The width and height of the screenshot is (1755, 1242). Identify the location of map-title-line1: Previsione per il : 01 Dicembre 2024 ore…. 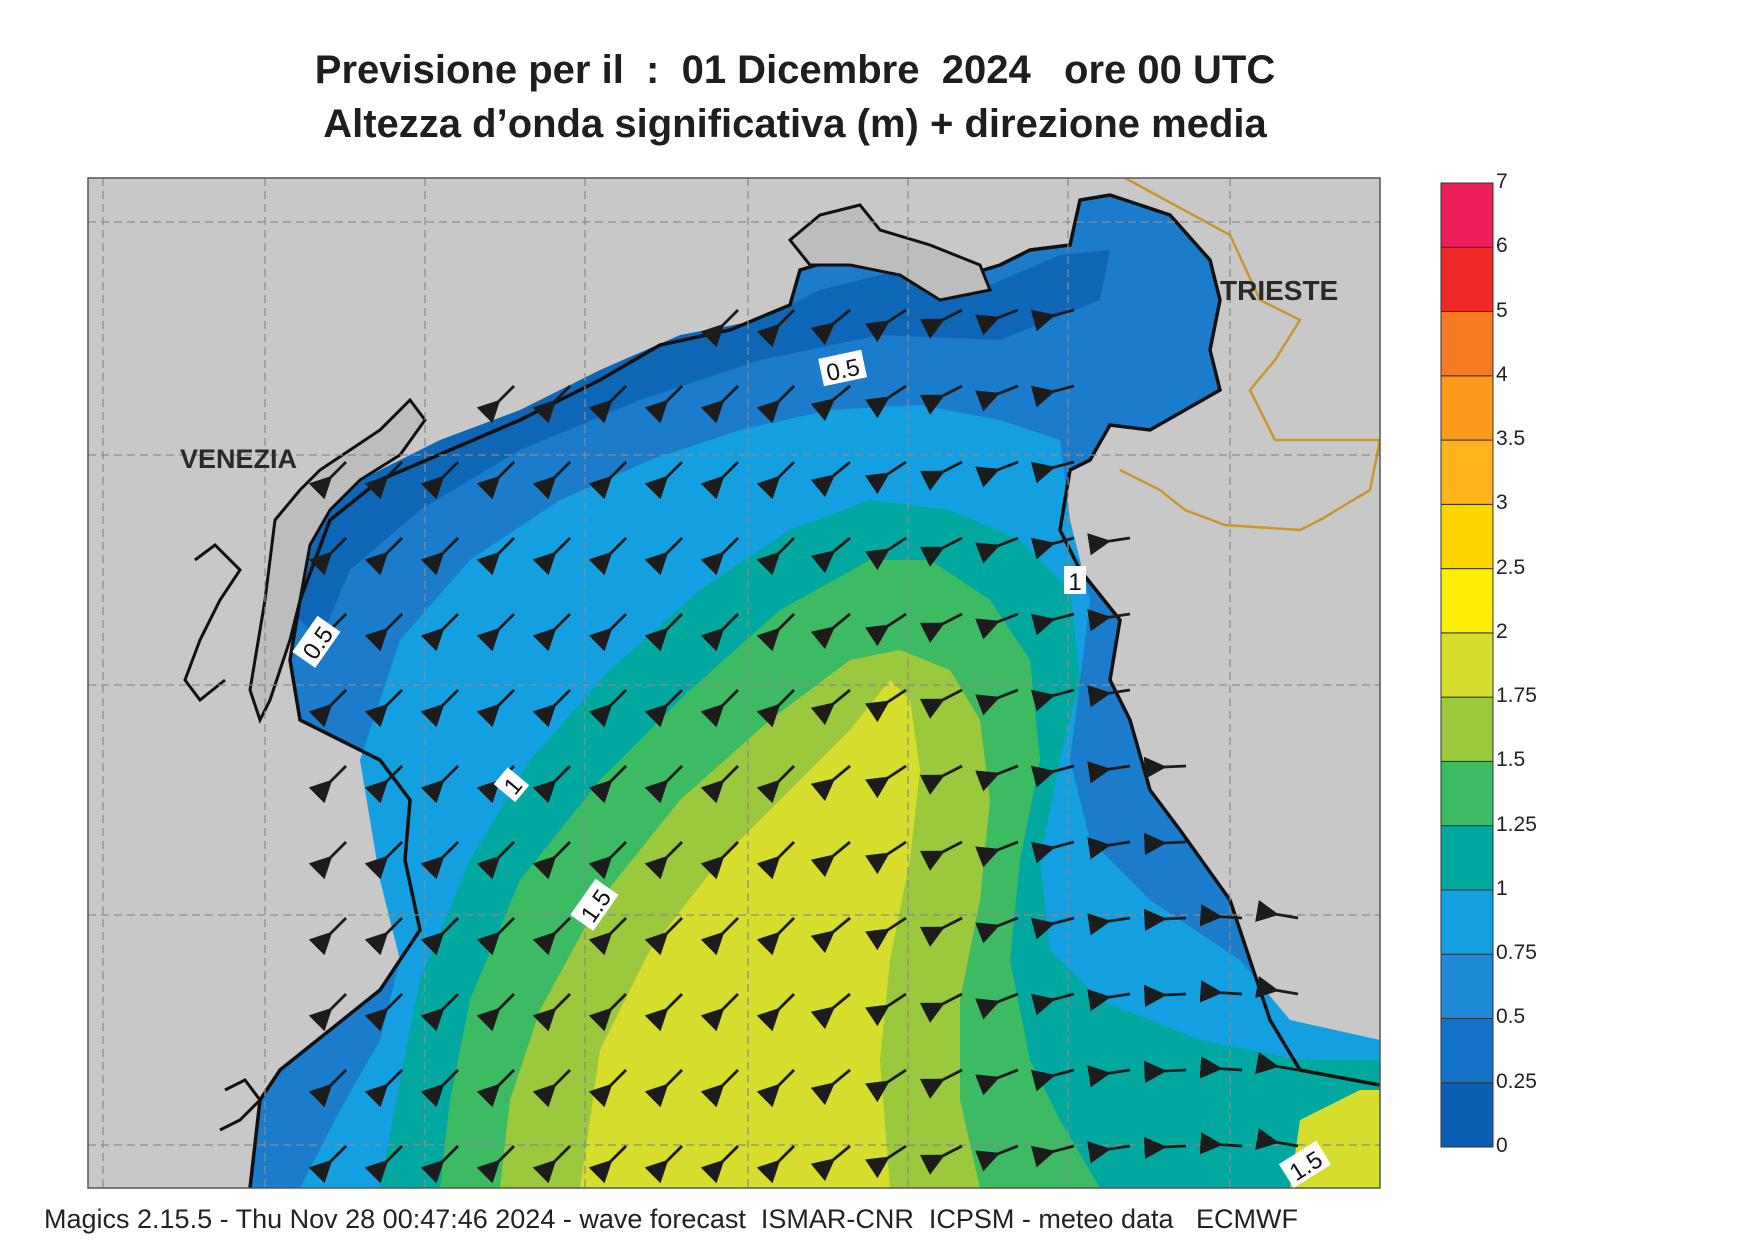
(795, 70).